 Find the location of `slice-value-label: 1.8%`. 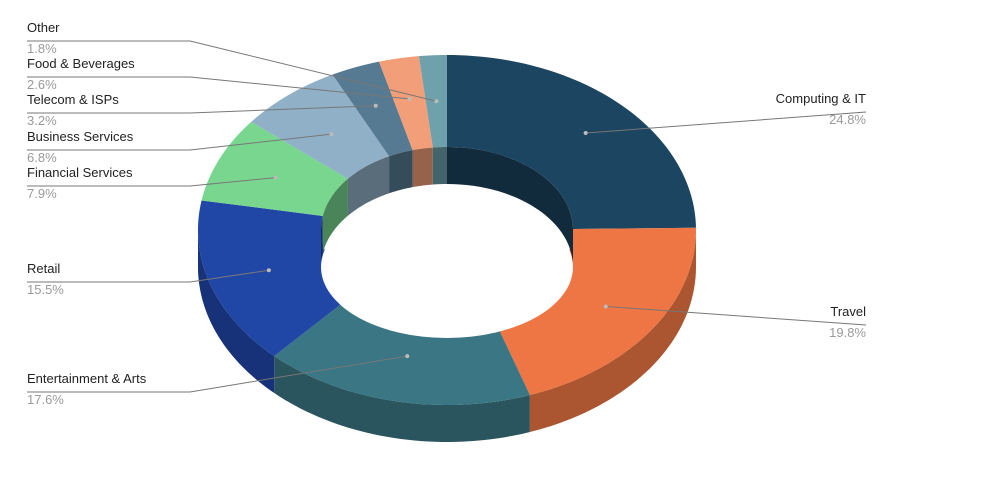

slice-value-label: 1.8% is located at coordinates (42, 48).